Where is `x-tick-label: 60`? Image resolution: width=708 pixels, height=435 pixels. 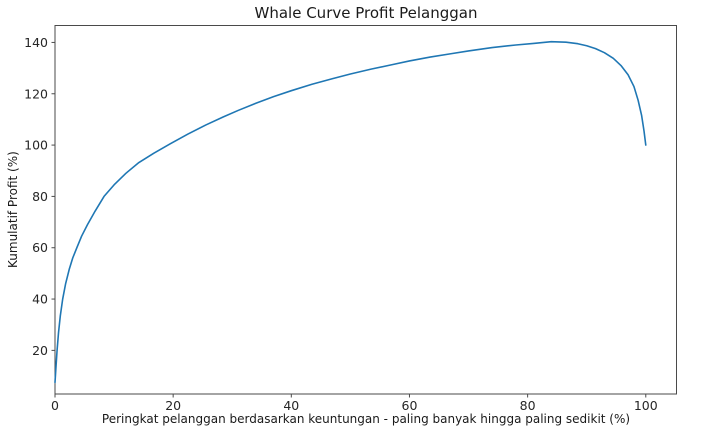 x-tick-label: 60 is located at coordinates (410, 405).